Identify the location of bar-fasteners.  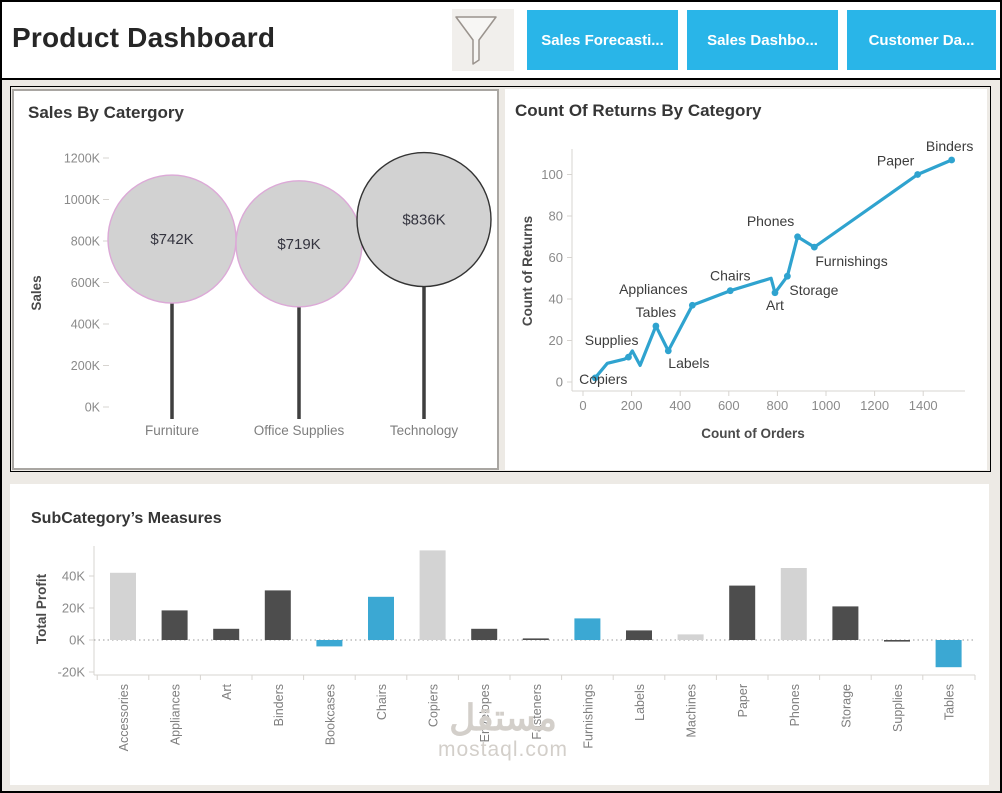
(535, 639).